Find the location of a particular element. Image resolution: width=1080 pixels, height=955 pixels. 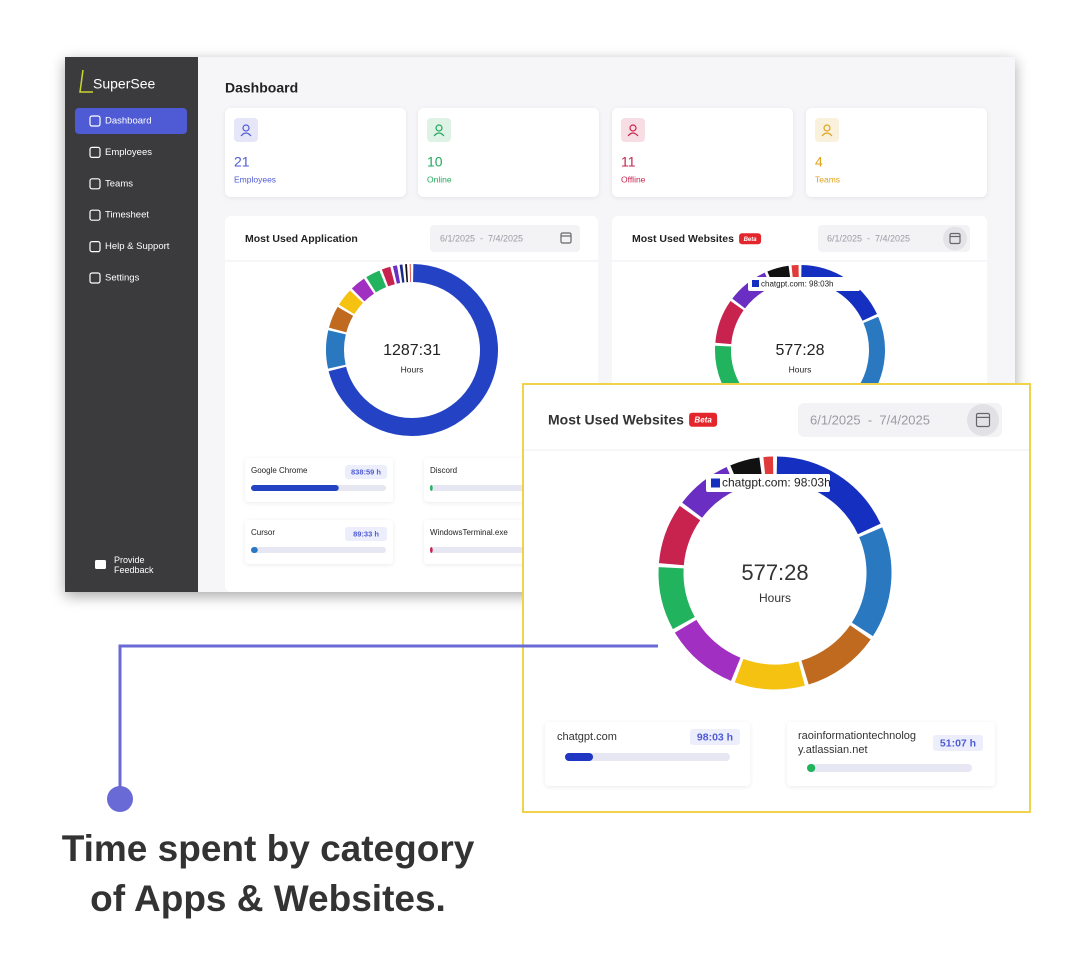

connector-dot is located at coordinates (120, 799).